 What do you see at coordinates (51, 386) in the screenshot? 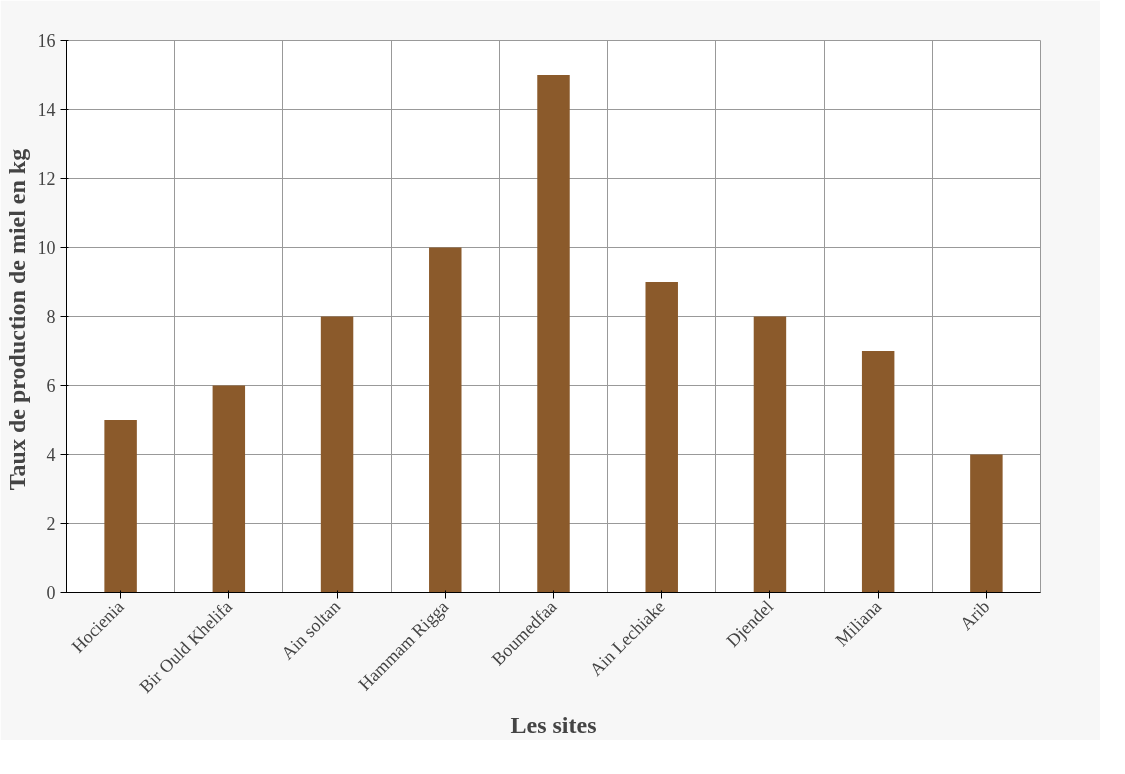
I see `y-tick-label: 6` at bounding box center [51, 386].